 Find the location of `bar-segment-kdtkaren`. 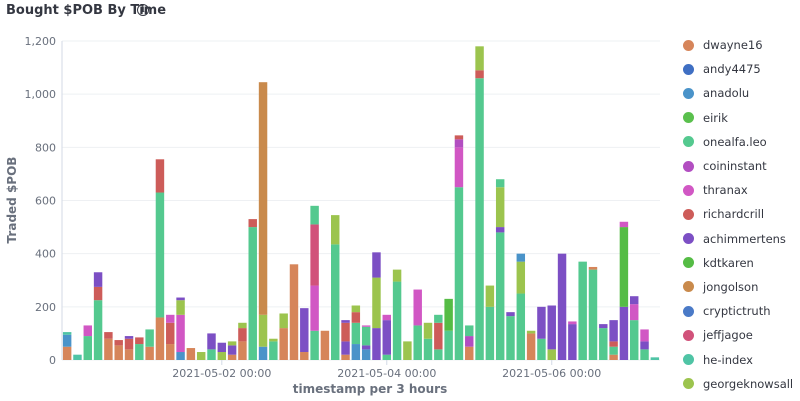

bar-segment-kdtkaren is located at coordinates (624, 267).